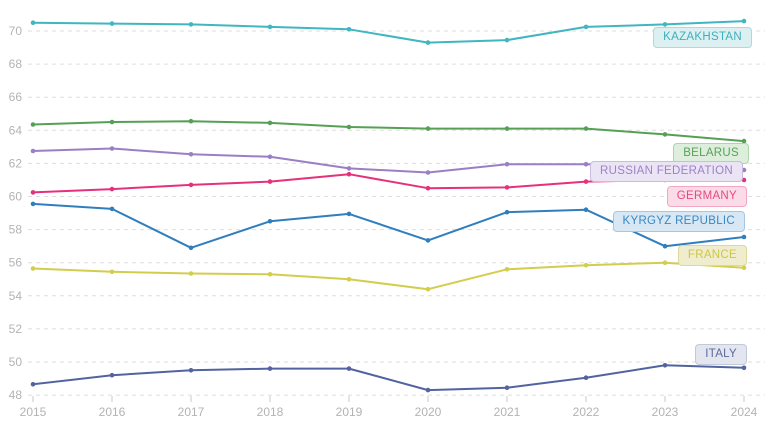 The image size is (765, 439). What do you see at coordinates (665, 412) in the screenshot?
I see `x-axis-tick-label: 2023` at bounding box center [665, 412].